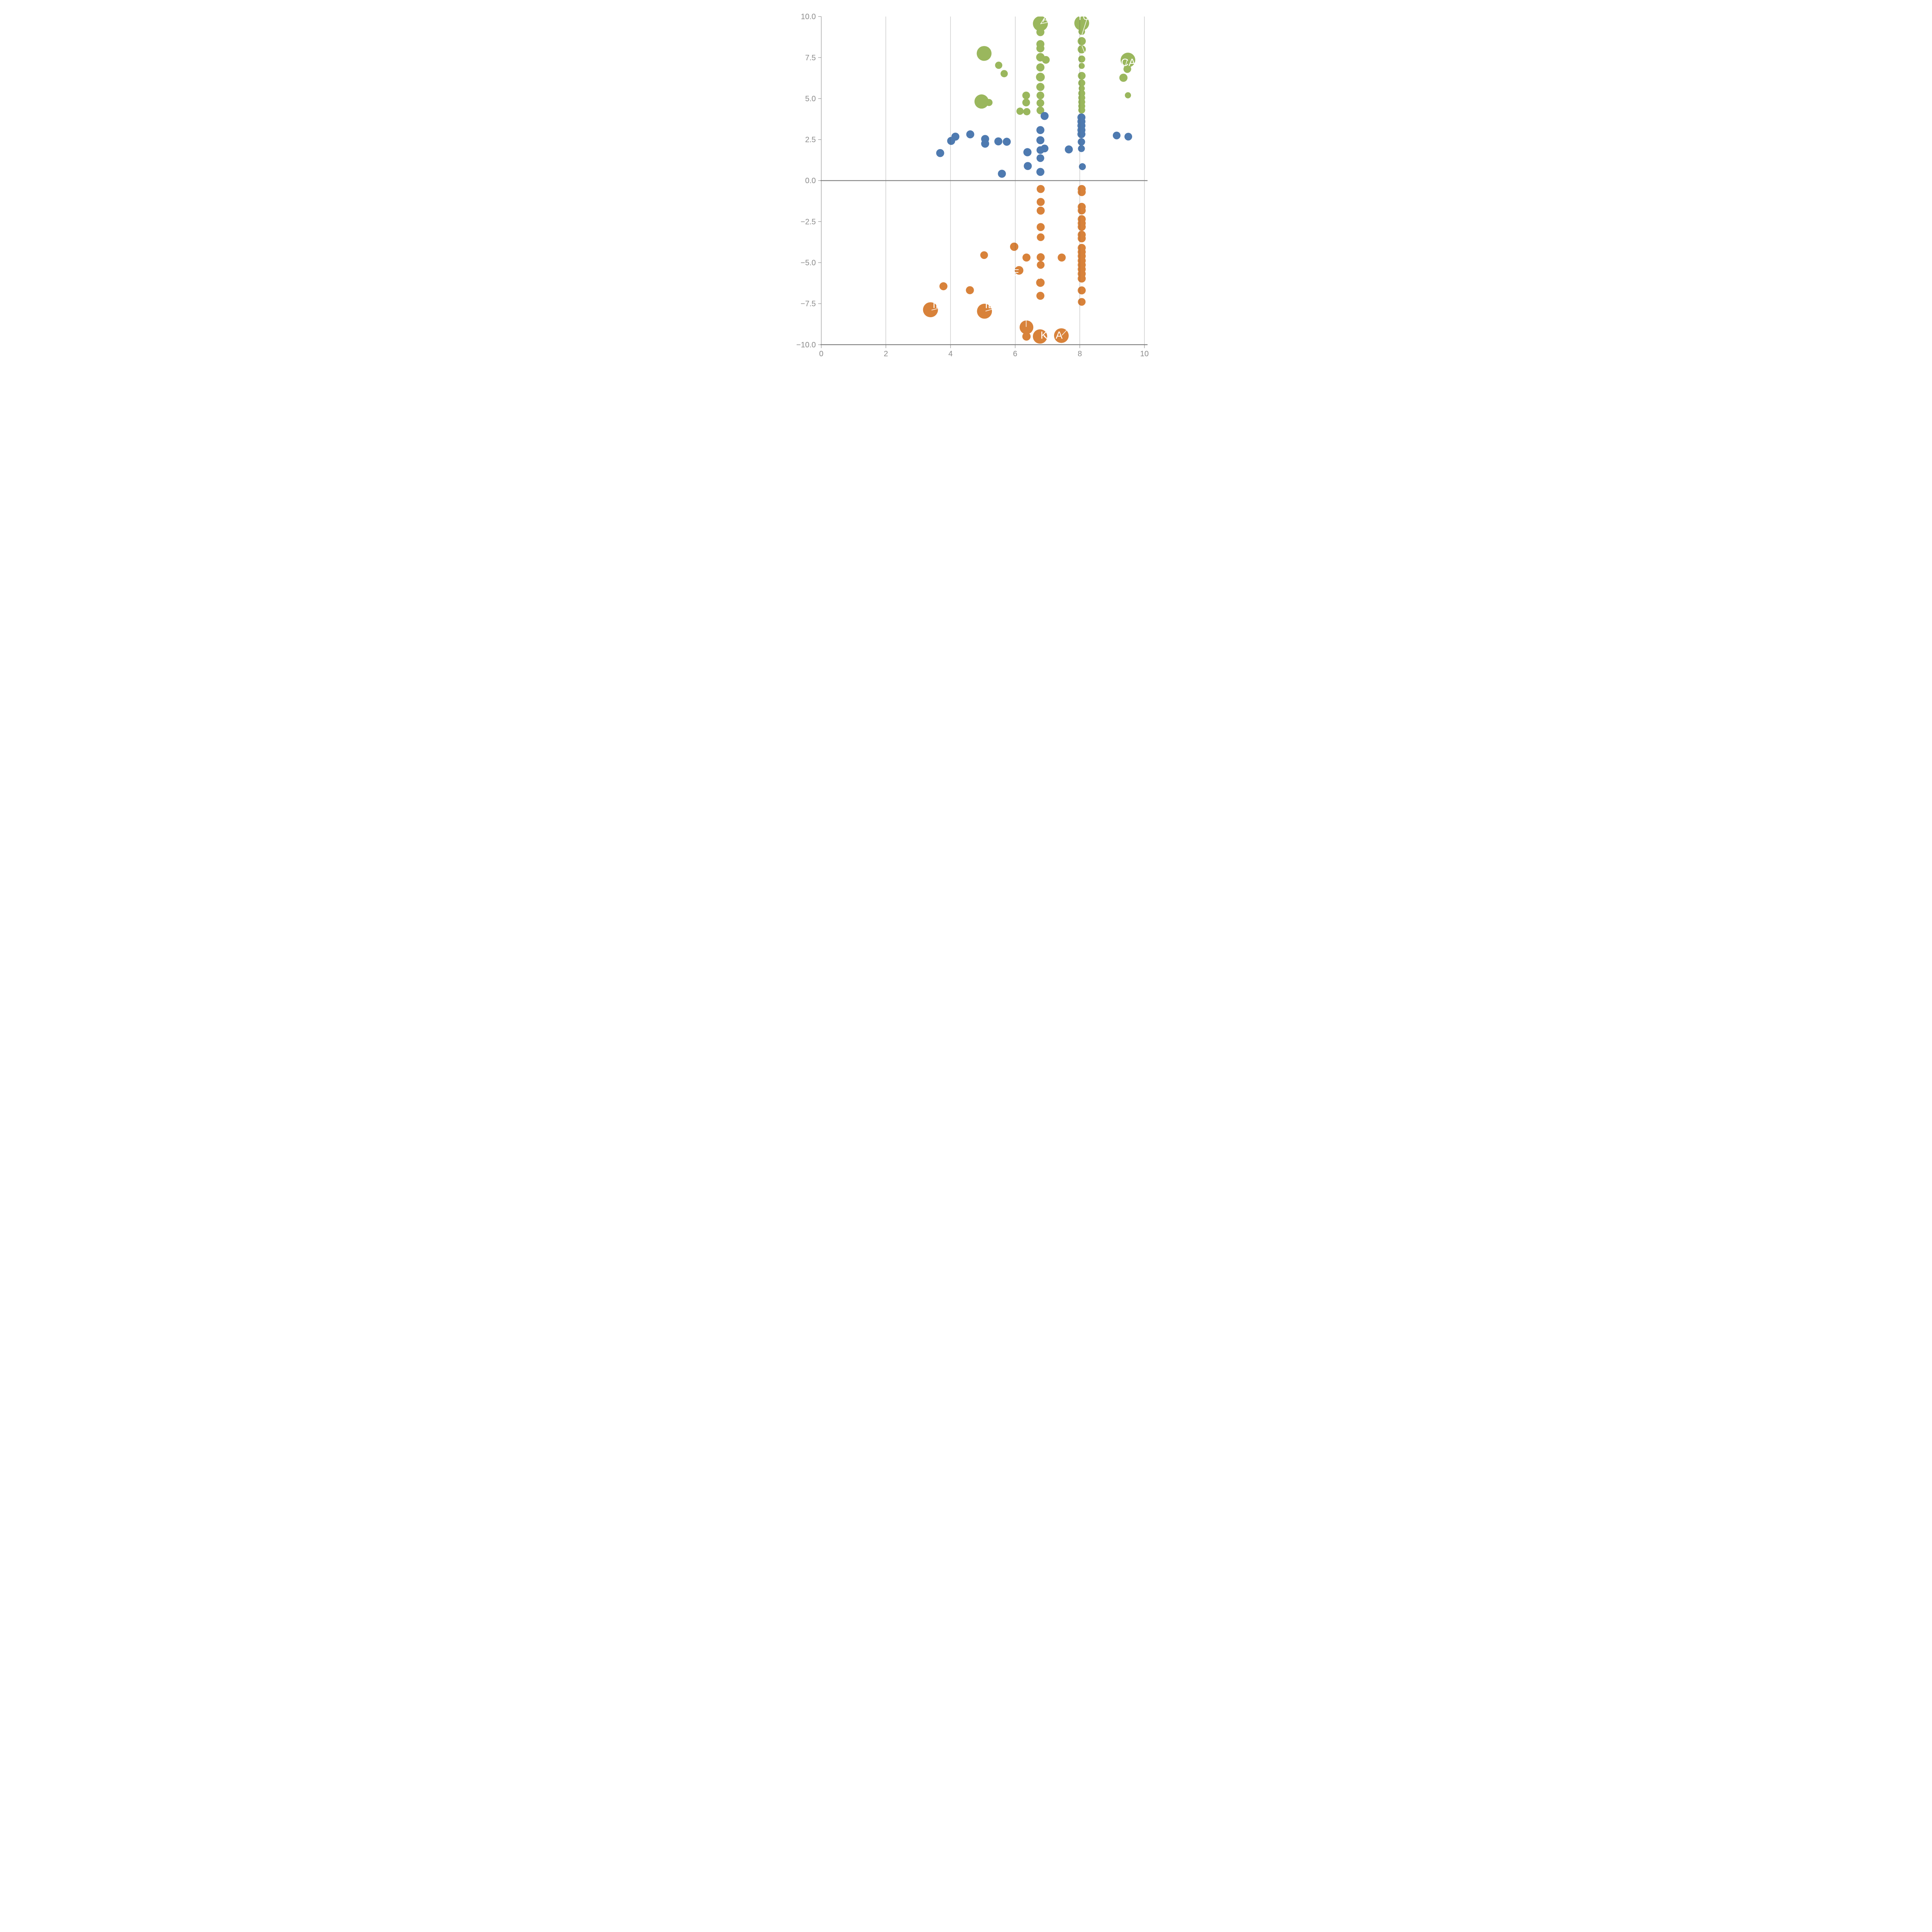 This screenshot has height=1932, width=1932. I want to click on x-tick-label: 2, so click(886, 354).